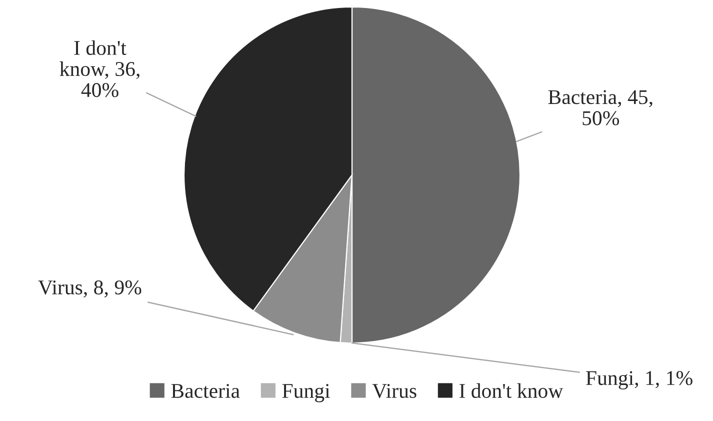  I want to click on data-label: Fungi, 1, 1%, so click(639, 380).